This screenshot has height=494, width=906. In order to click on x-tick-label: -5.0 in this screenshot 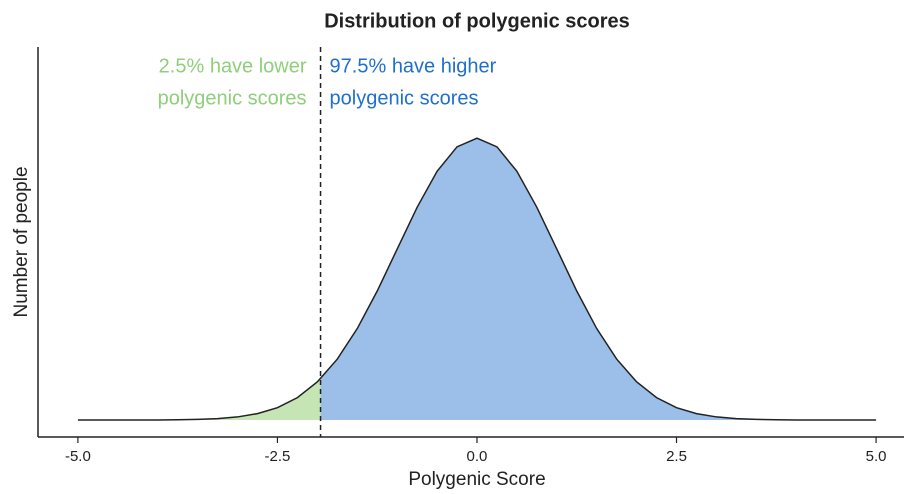, I will do `click(78, 456)`.